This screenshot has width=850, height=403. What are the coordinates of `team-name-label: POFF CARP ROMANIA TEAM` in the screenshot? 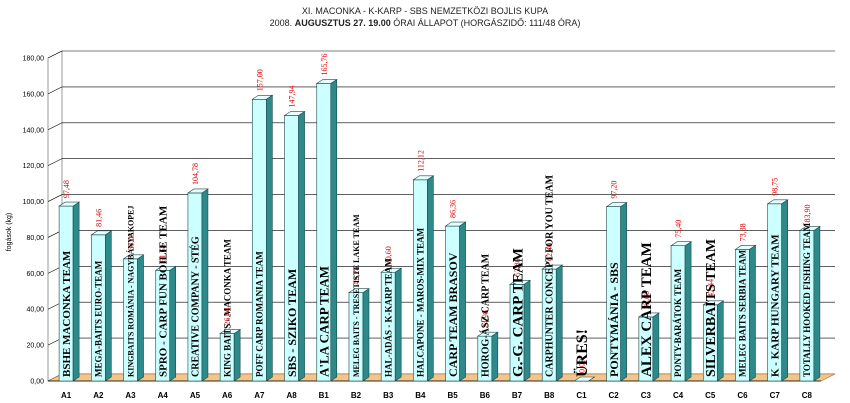 It's located at (260, 314).